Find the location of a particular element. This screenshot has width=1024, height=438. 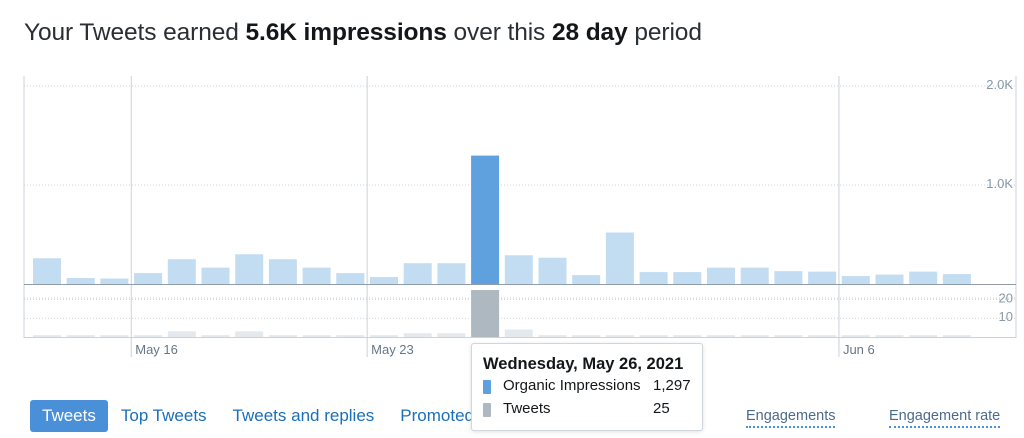

tooltip-label: Organic Impressions is located at coordinates (572, 385).